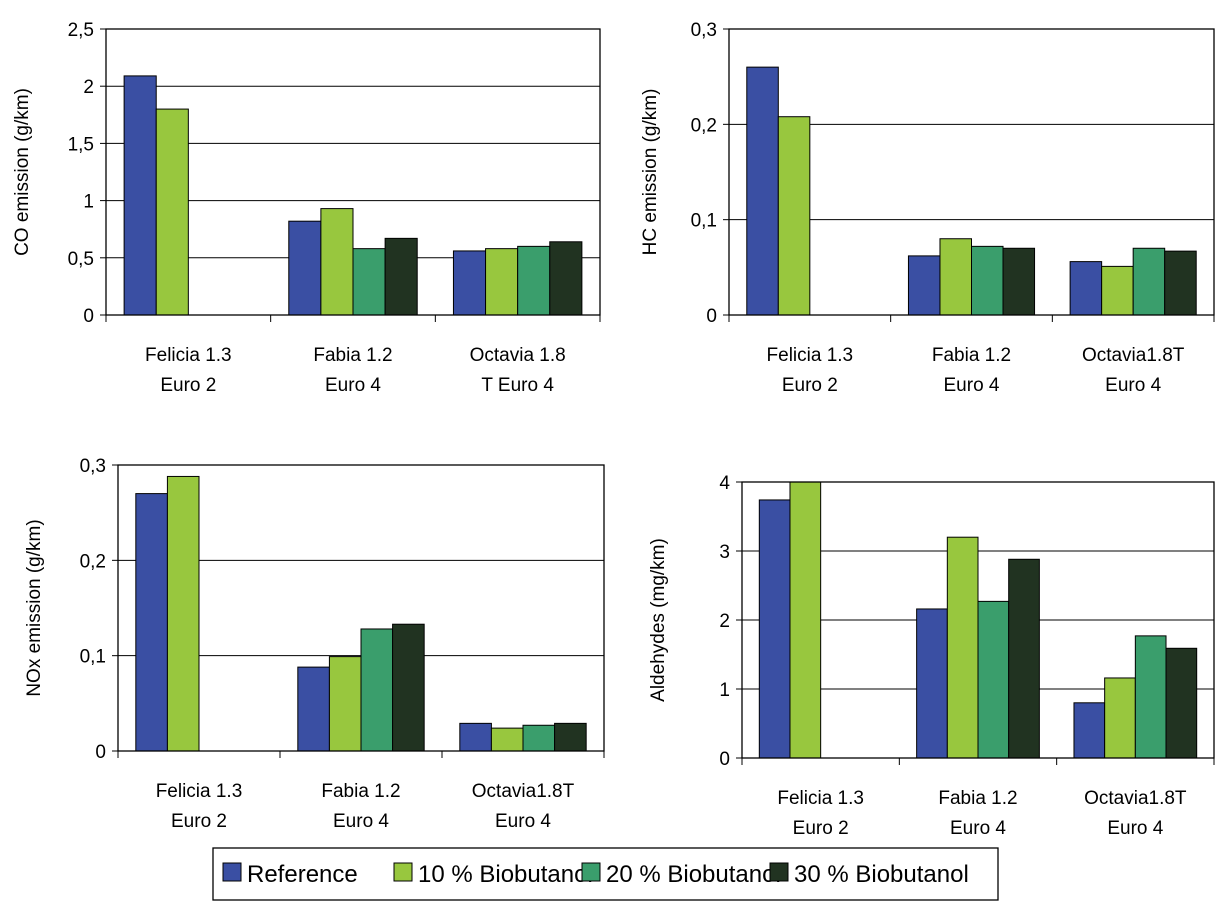  Describe the element at coordinates (517, 385) in the screenshot. I see `x-category-label: T Euro 4` at that location.